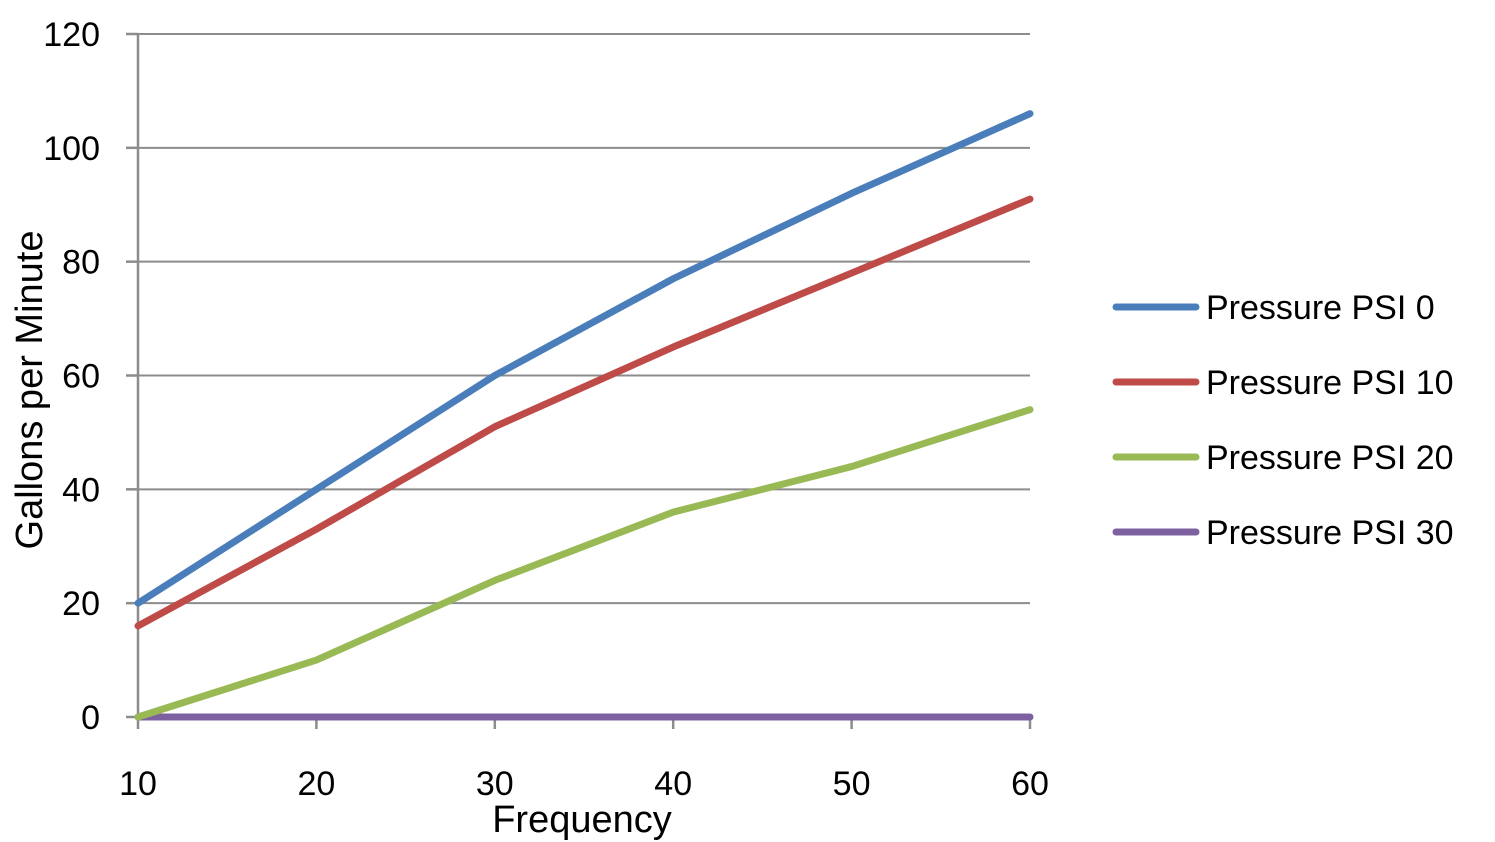  I want to click on legend-label-1: Pressure PSI 0, so click(1320, 308).